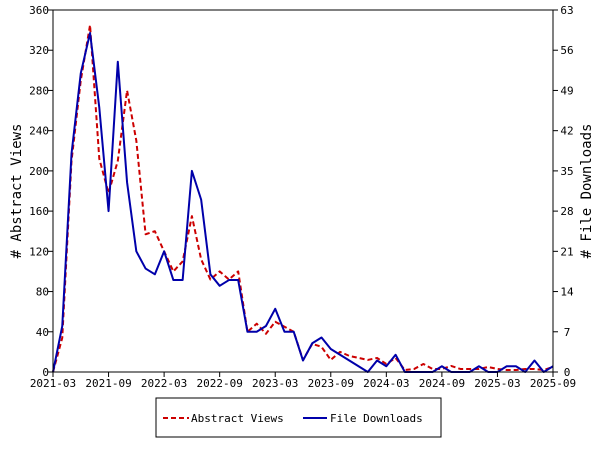  What do you see at coordinates (219, 383) in the screenshot?
I see `x-tick-label: 2022-09` at bounding box center [219, 383].